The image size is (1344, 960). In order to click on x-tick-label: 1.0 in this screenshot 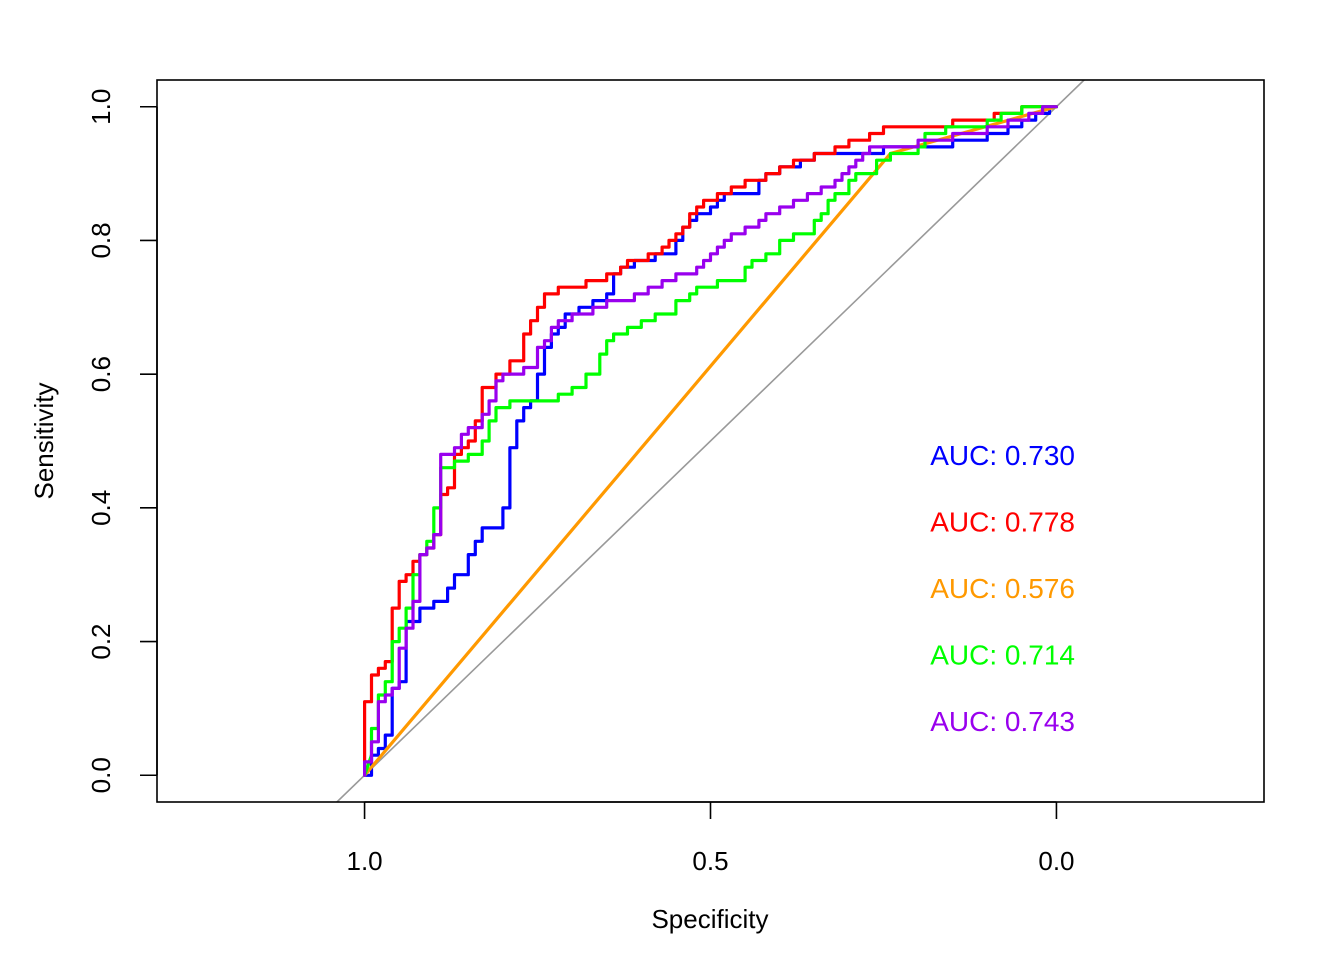, I will do `click(364, 861)`.